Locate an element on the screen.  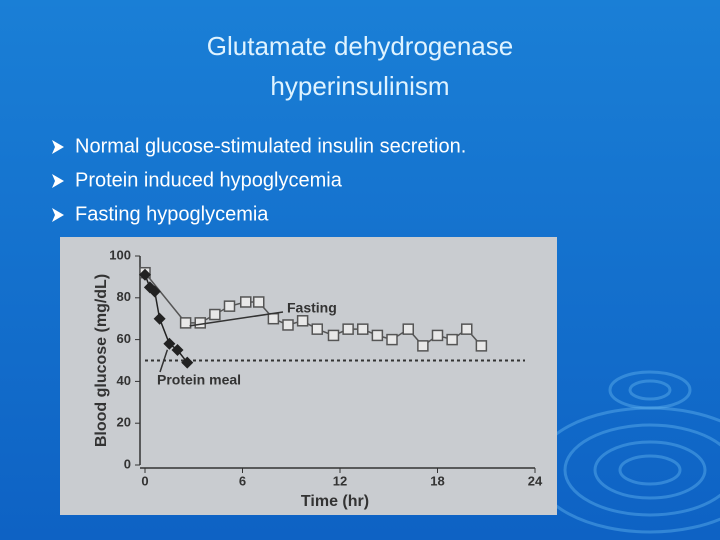
x-axis-label: Time (hr) is located at coordinates (335, 501).